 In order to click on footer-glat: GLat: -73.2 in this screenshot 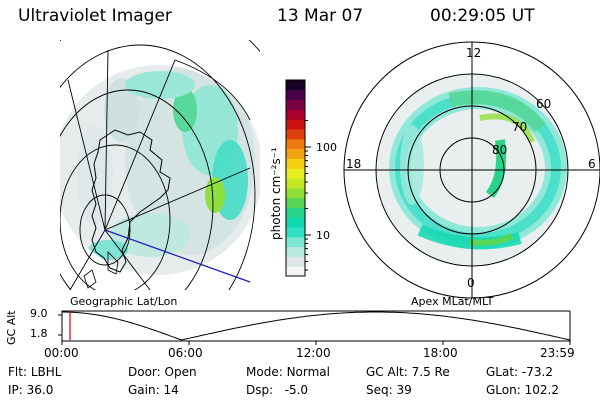, I will do `click(519, 372)`.